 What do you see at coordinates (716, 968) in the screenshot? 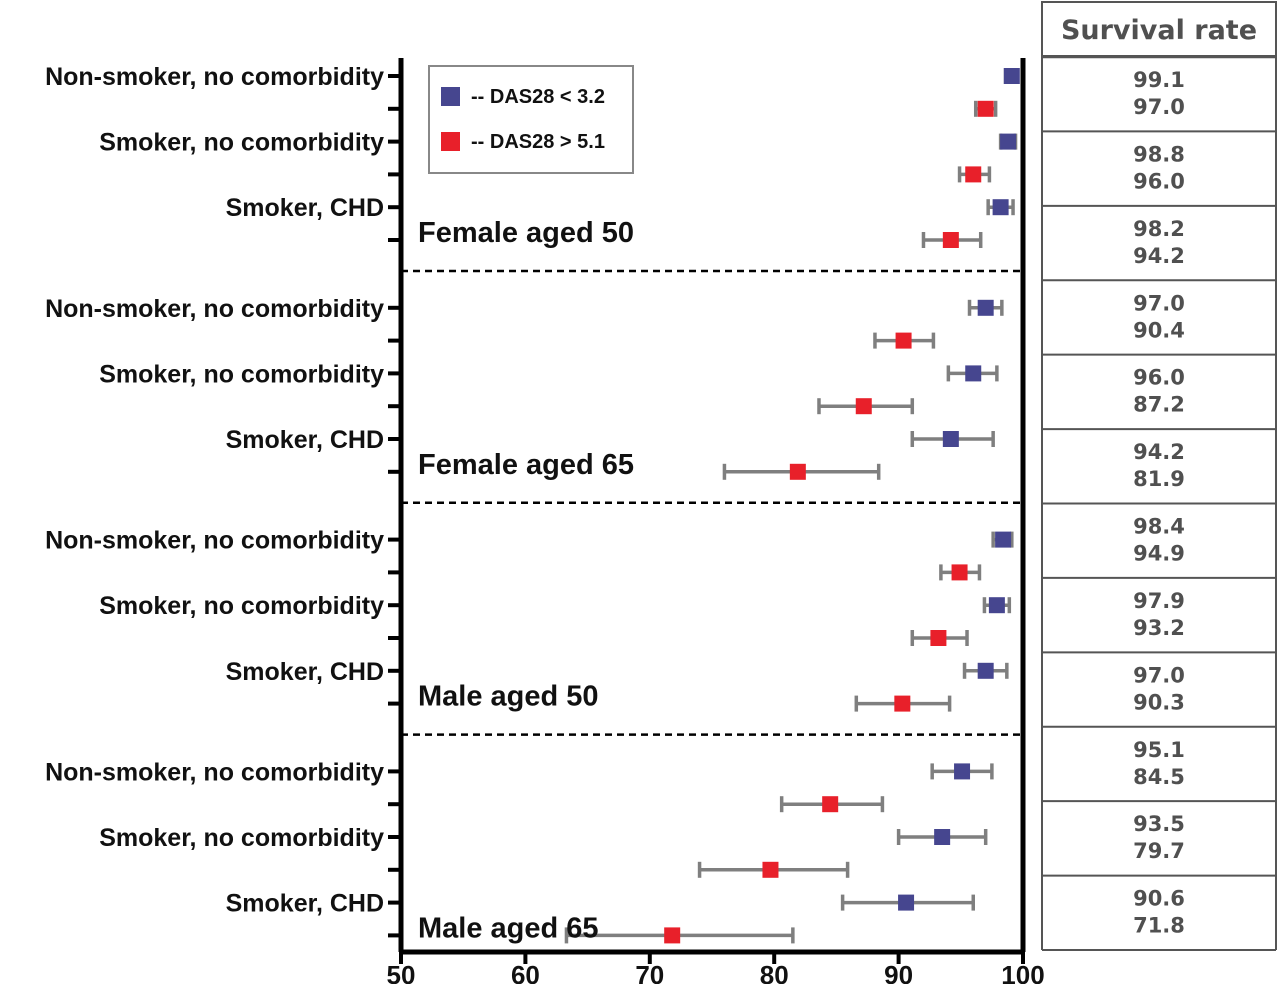
I see `x-axis-ticks: 50 60 70 80 90 100` at bounding box center [716, 968].